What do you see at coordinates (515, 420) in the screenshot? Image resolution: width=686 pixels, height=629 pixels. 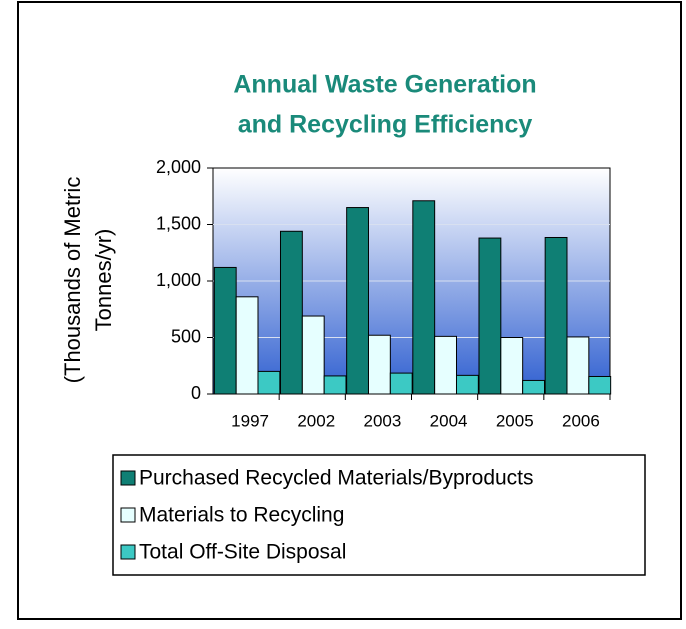 I see `x-tick-label: 2005` at bounding box center [515, 420].